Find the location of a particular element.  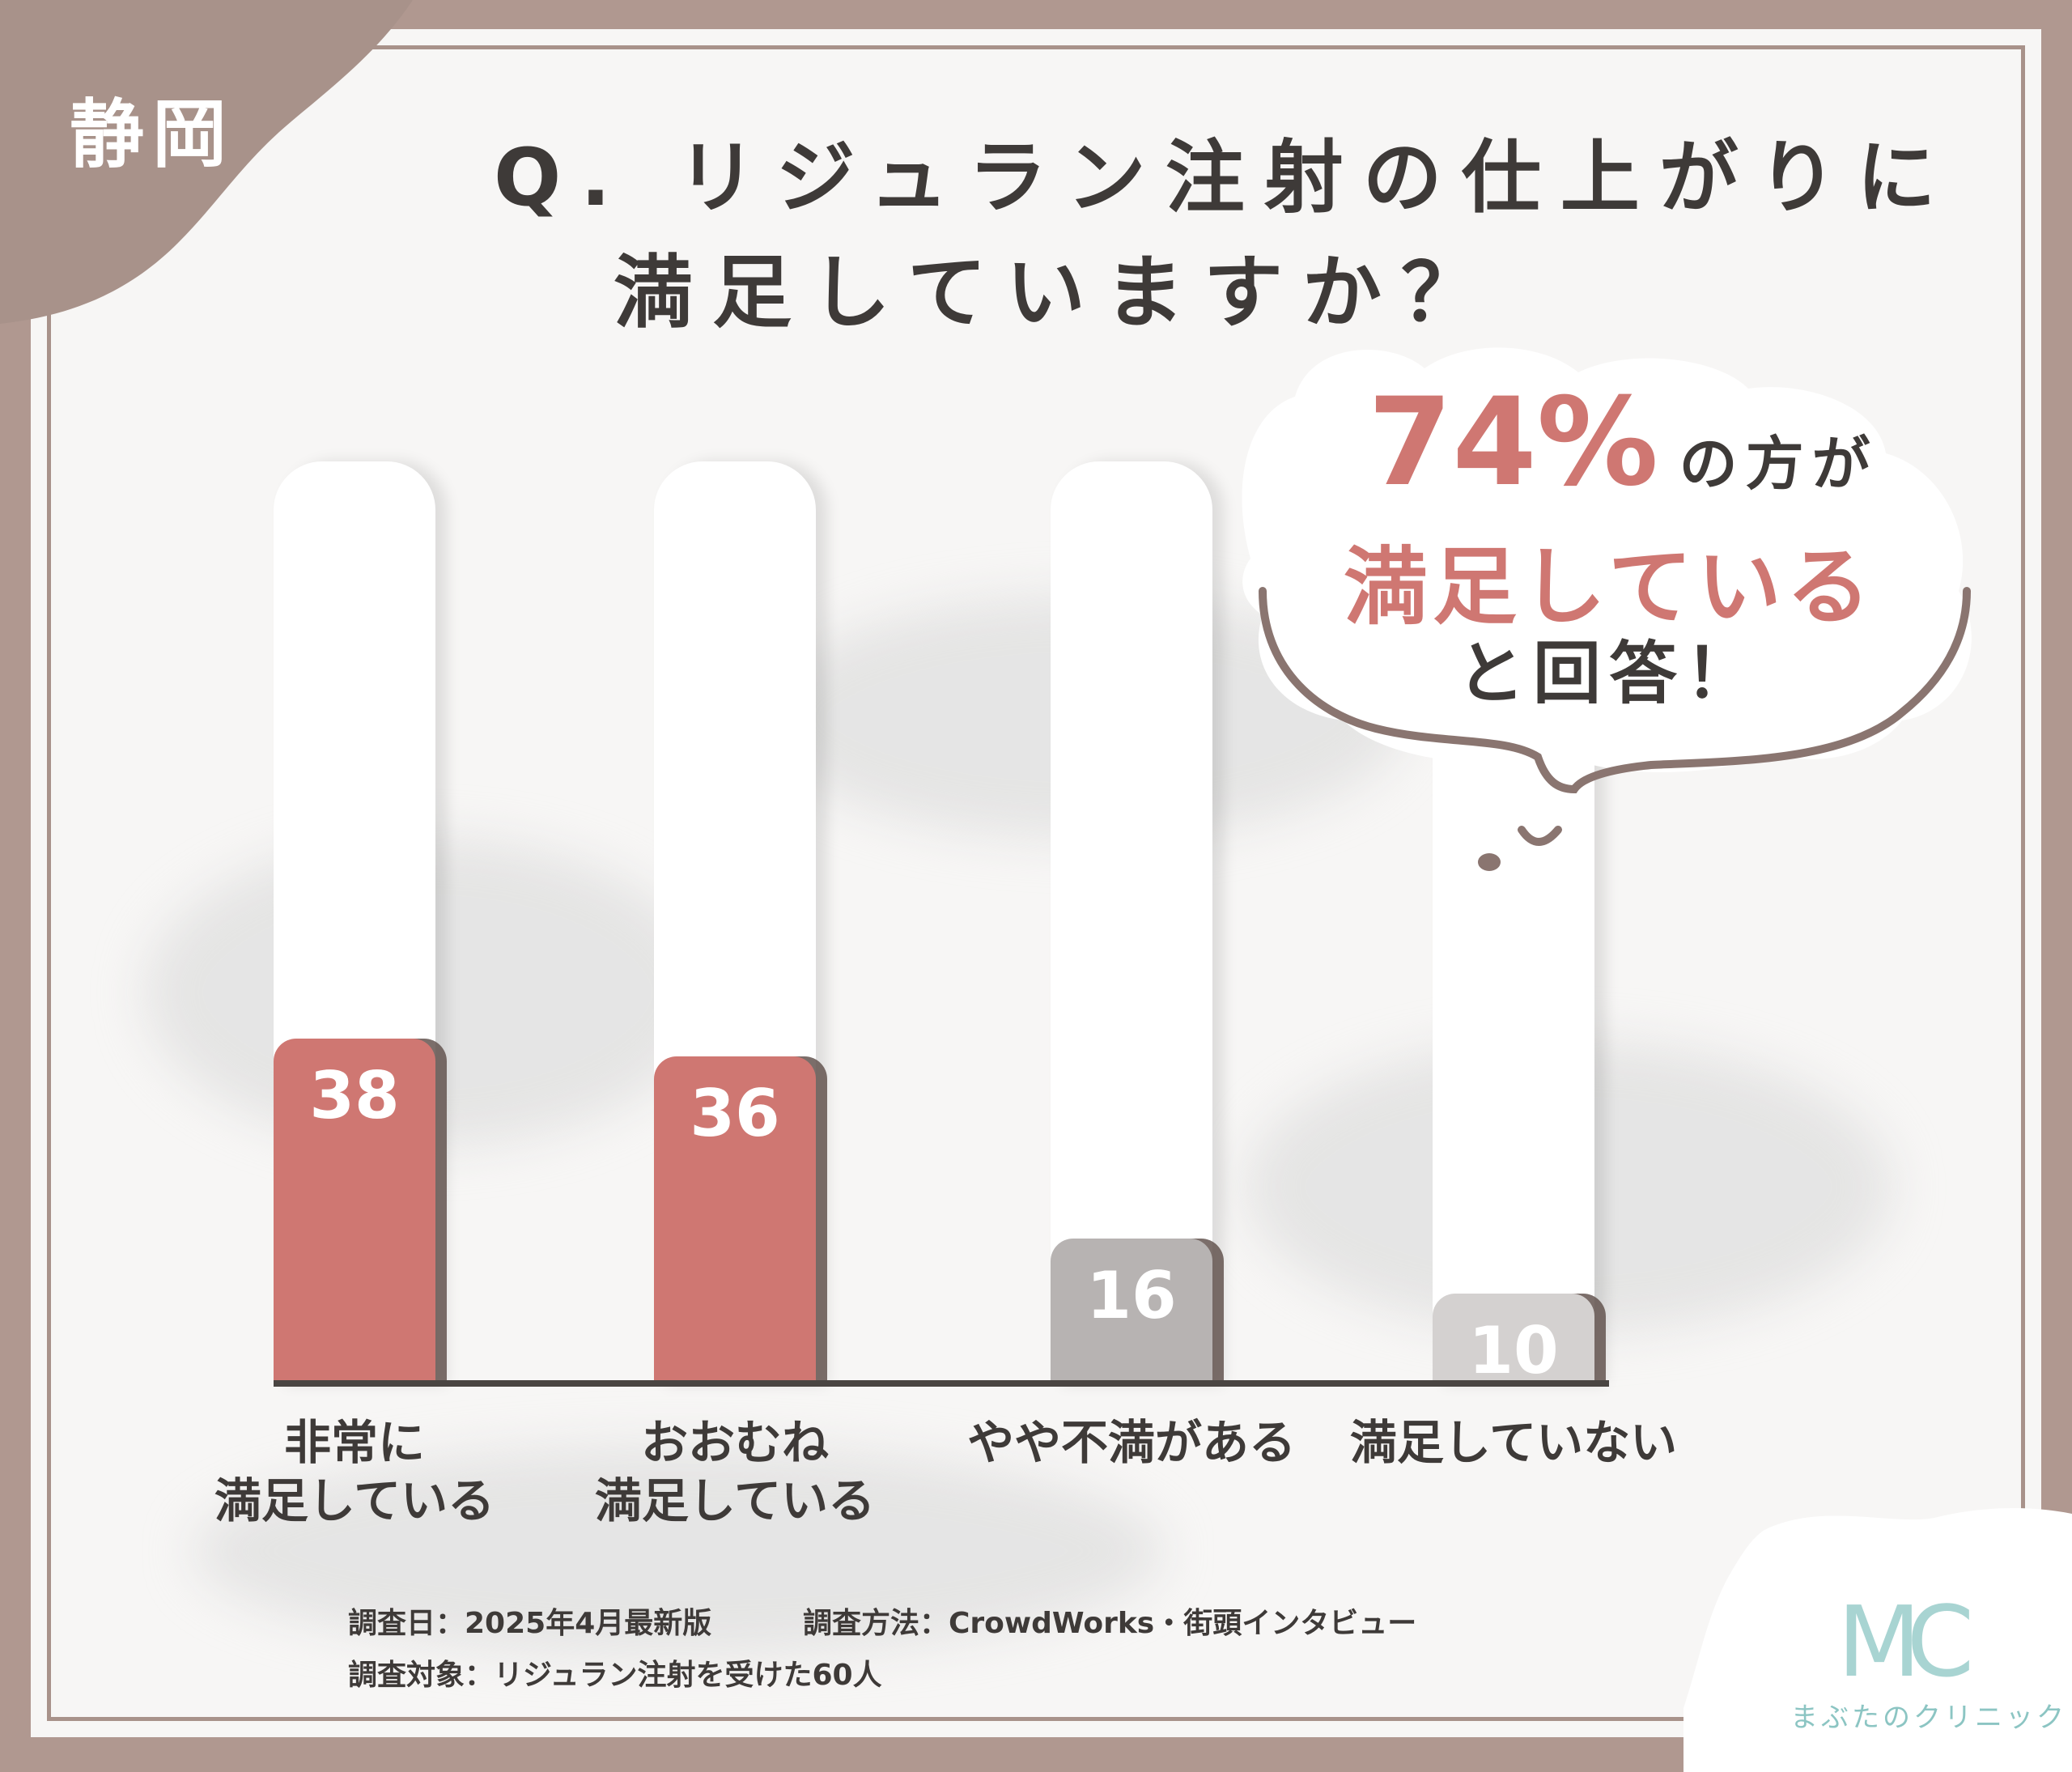

survey-method: 調査方法：CrowdWorks・街頭インタビュー is located at coordinates (1110, 1624).